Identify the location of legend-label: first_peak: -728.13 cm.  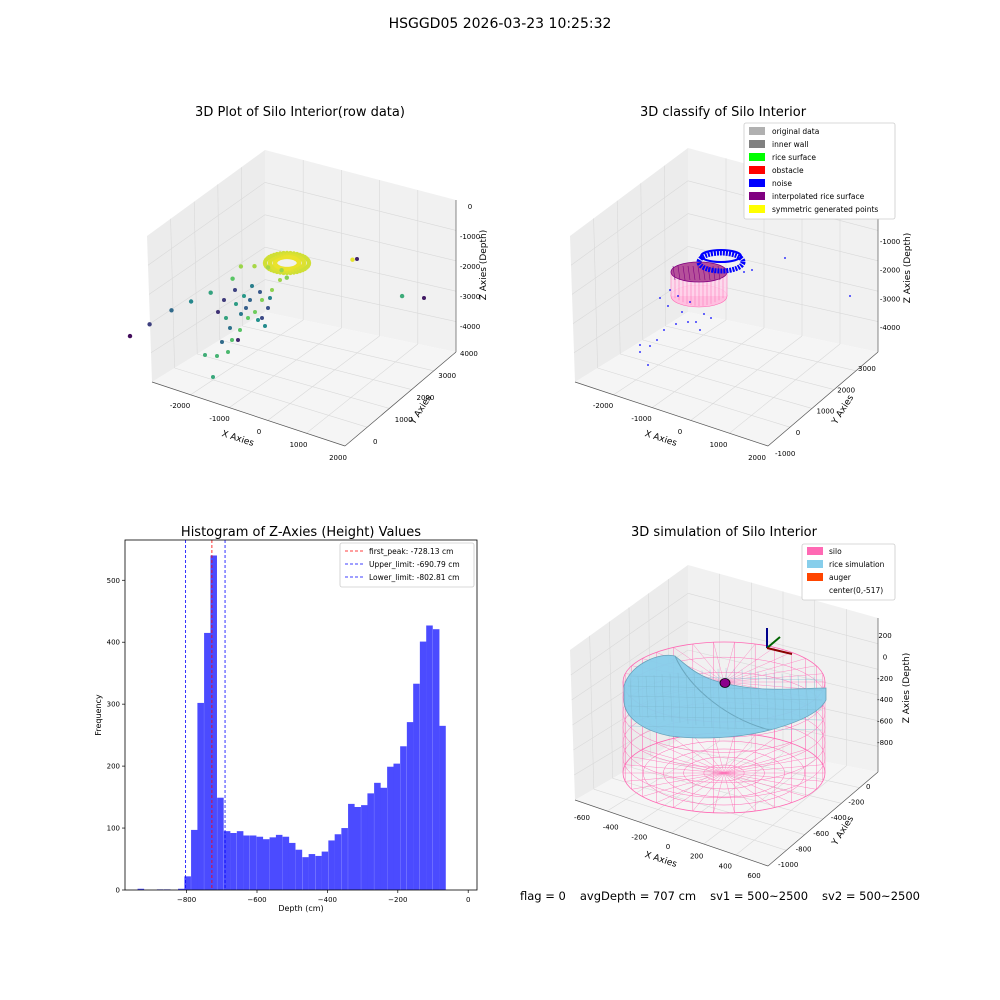
(411, 551).